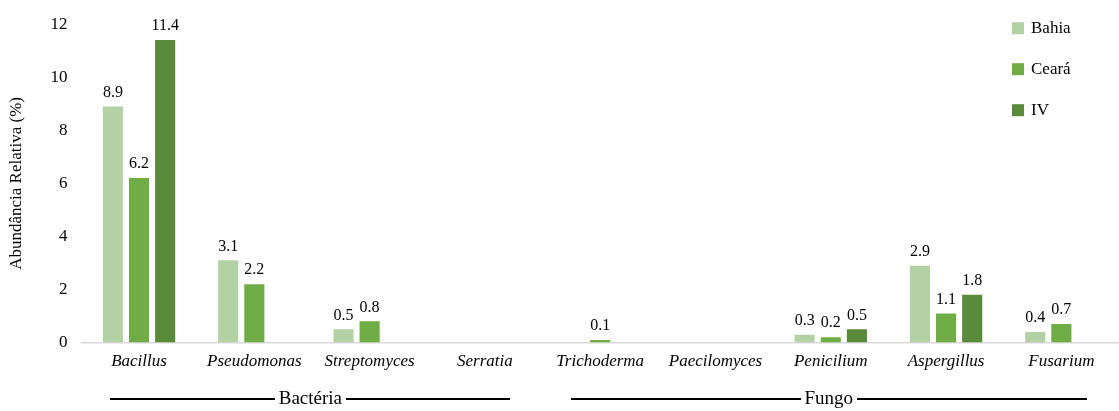  Describe the element at coordinates (139, 163) in the screenshot. I see `data-label: 6.2` at that location.